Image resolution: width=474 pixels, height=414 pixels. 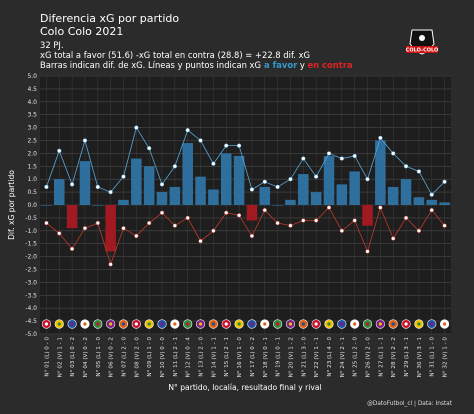 What do you see at coordinates (227, 357) in the screenshot?
I see `x-tick-label: N° 15 (L) 2 - 1` at bounding box center [227, 357].